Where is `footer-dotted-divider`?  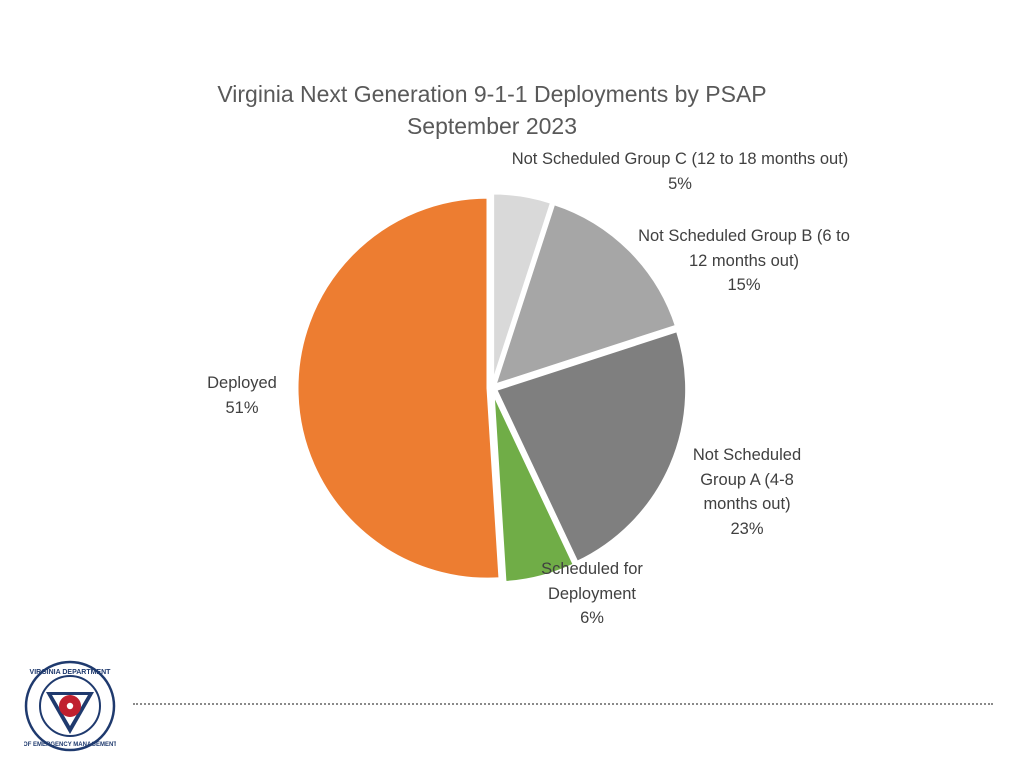 footer-dotted-divider is located at coordinates (563, 704).